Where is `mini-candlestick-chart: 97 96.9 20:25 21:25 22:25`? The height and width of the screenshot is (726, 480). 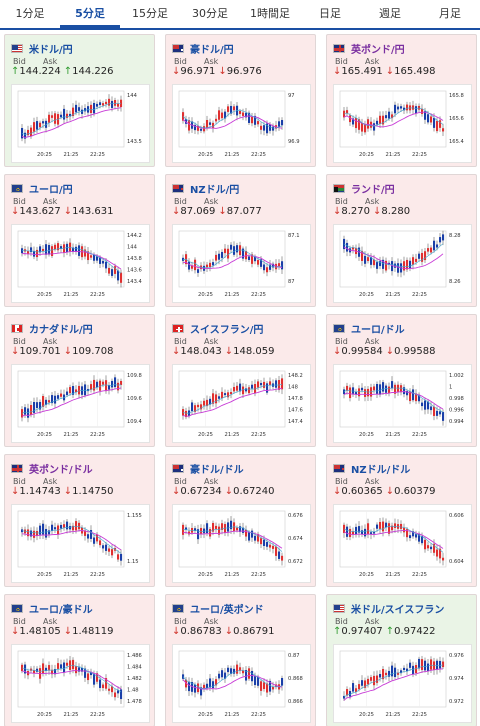 mini-candlestick-chart: 97 96.9 20:25 21:25 22:25 is located at coordinates (241, 123).